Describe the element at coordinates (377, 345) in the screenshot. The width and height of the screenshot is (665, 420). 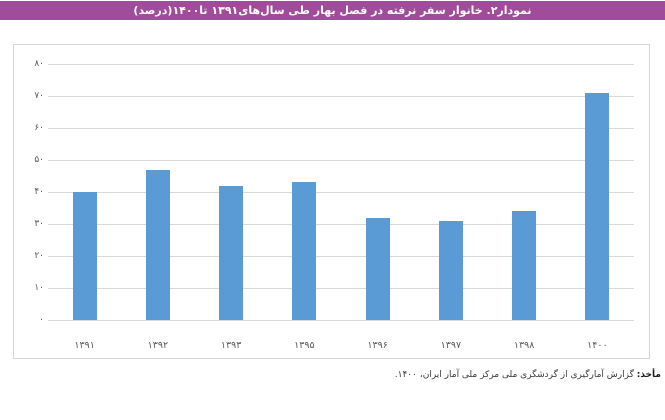
I see `x-tick-label: ۱۳۹۶` at that location.